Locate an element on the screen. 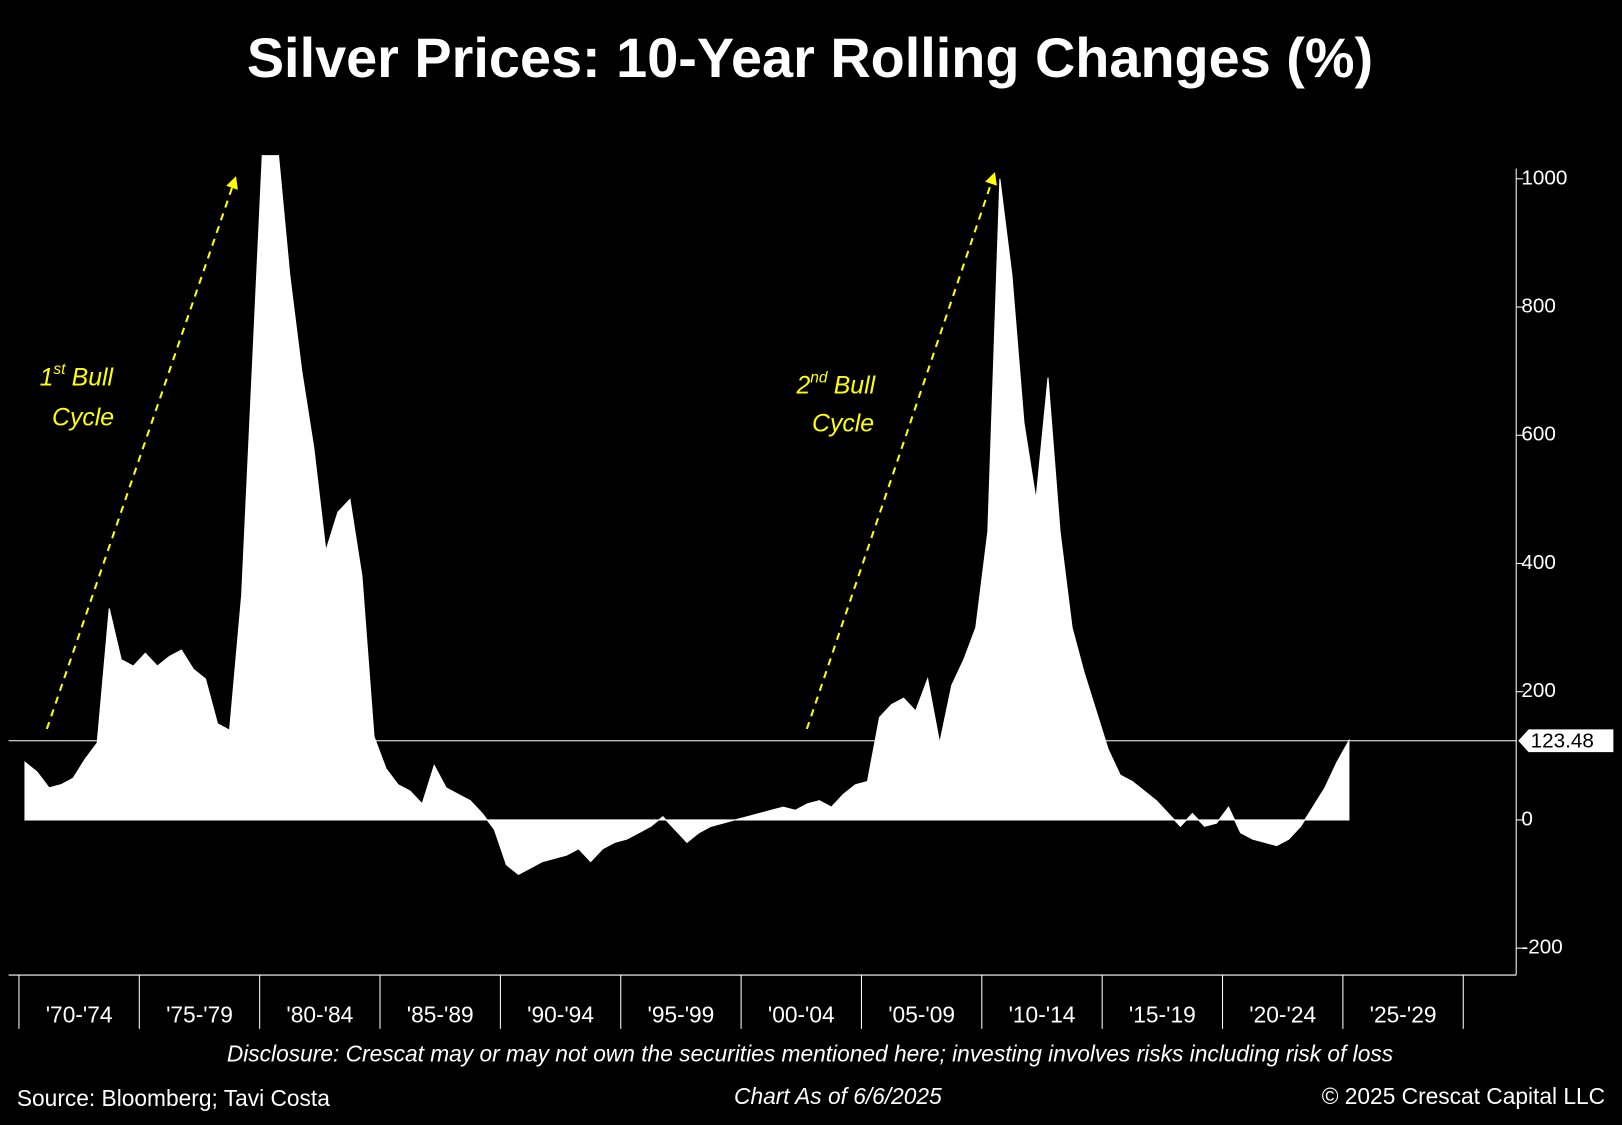 This screenshot has height=1125, width=1622. annotation: 1st Bull is located at coordinates (77, 376).